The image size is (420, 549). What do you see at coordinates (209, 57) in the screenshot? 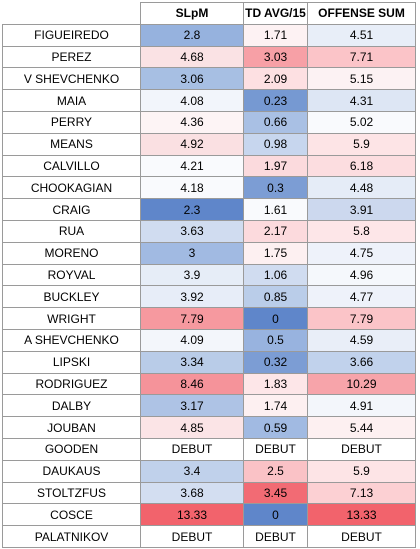
I see `table-row: PEREZ 4.68 3.03 7.71` at bounding box center [209, 57].